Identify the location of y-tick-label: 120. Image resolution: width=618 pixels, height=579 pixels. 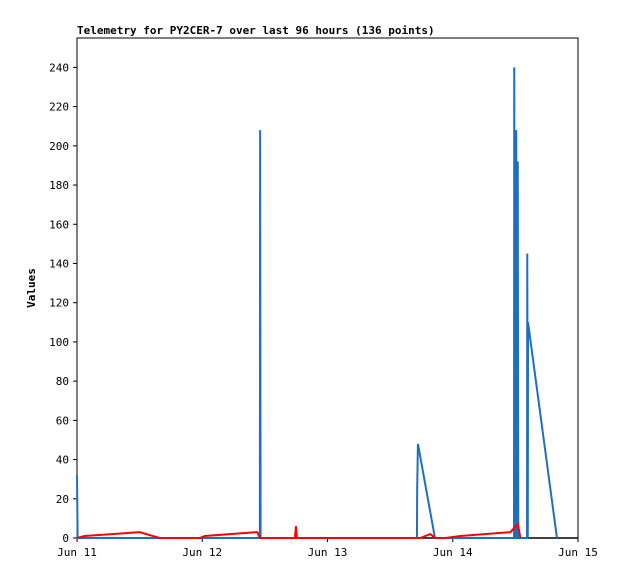
(59, 303).